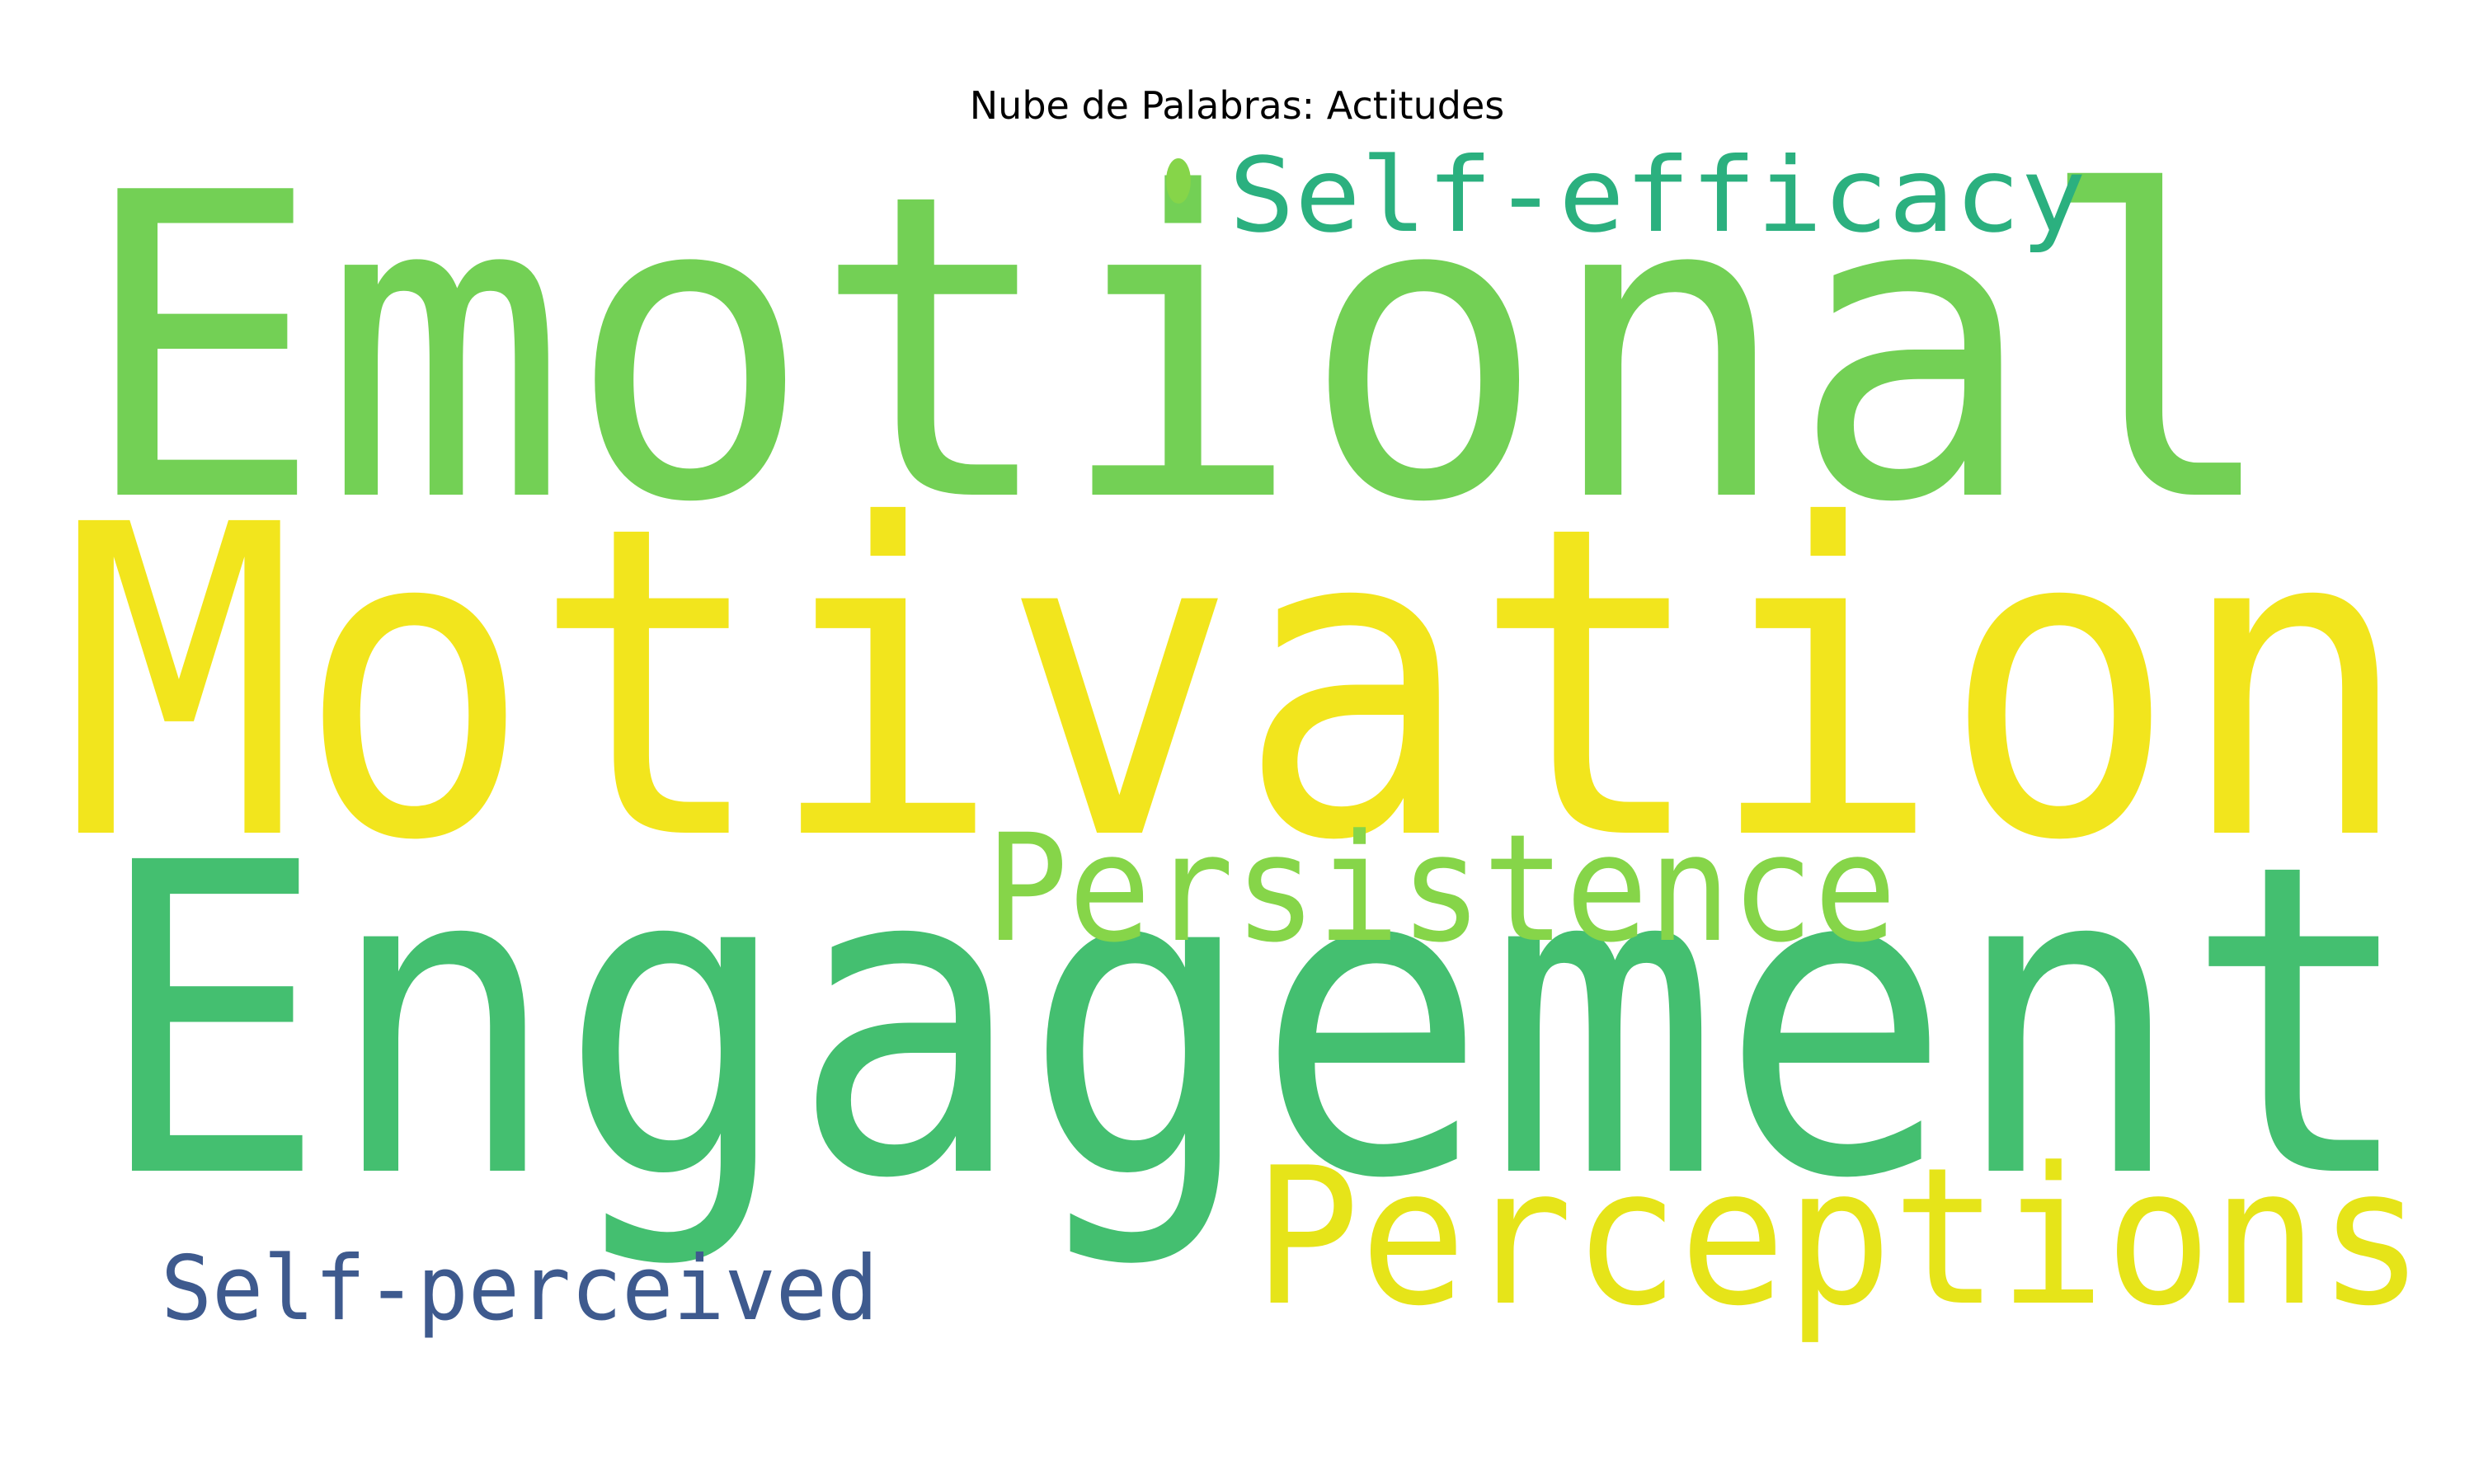 Image resolution: width=2474 pixels, height=1484 pixels. I want to click on word-7: •, so click(1178, 185).